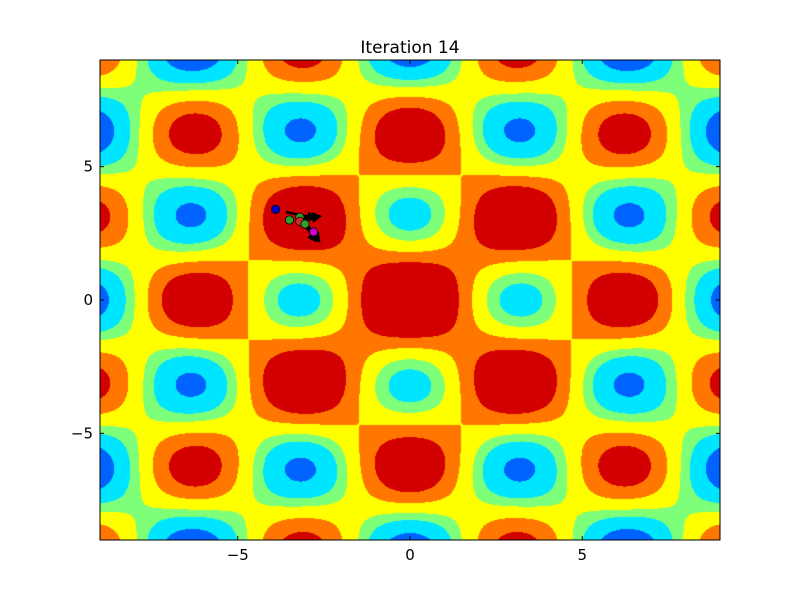  What do you see at coordinates (409, 48) in the screenshot?
I see `chart-title: Iteration 14` at bounding box center [409, 48].